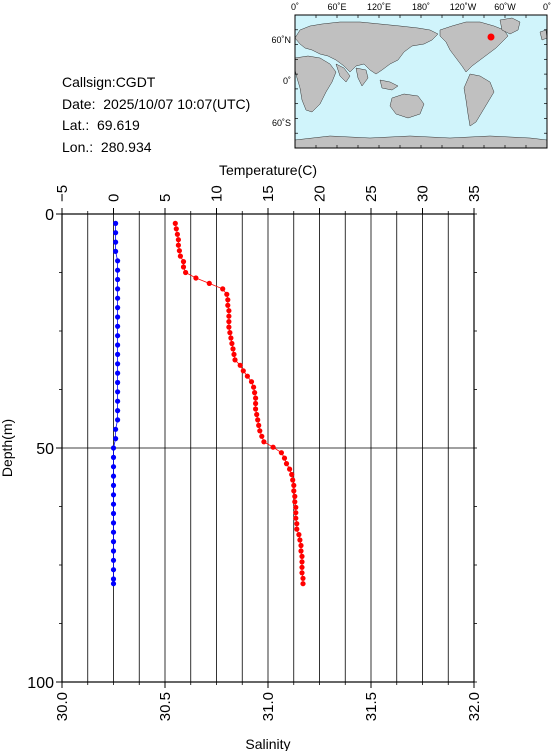 This screenshot has height=751, width=553. What do you see at coordinates (165, 706) in the screenshot?
I see `salinity-tick-label: 30.5` at bounding box center [165, 706].